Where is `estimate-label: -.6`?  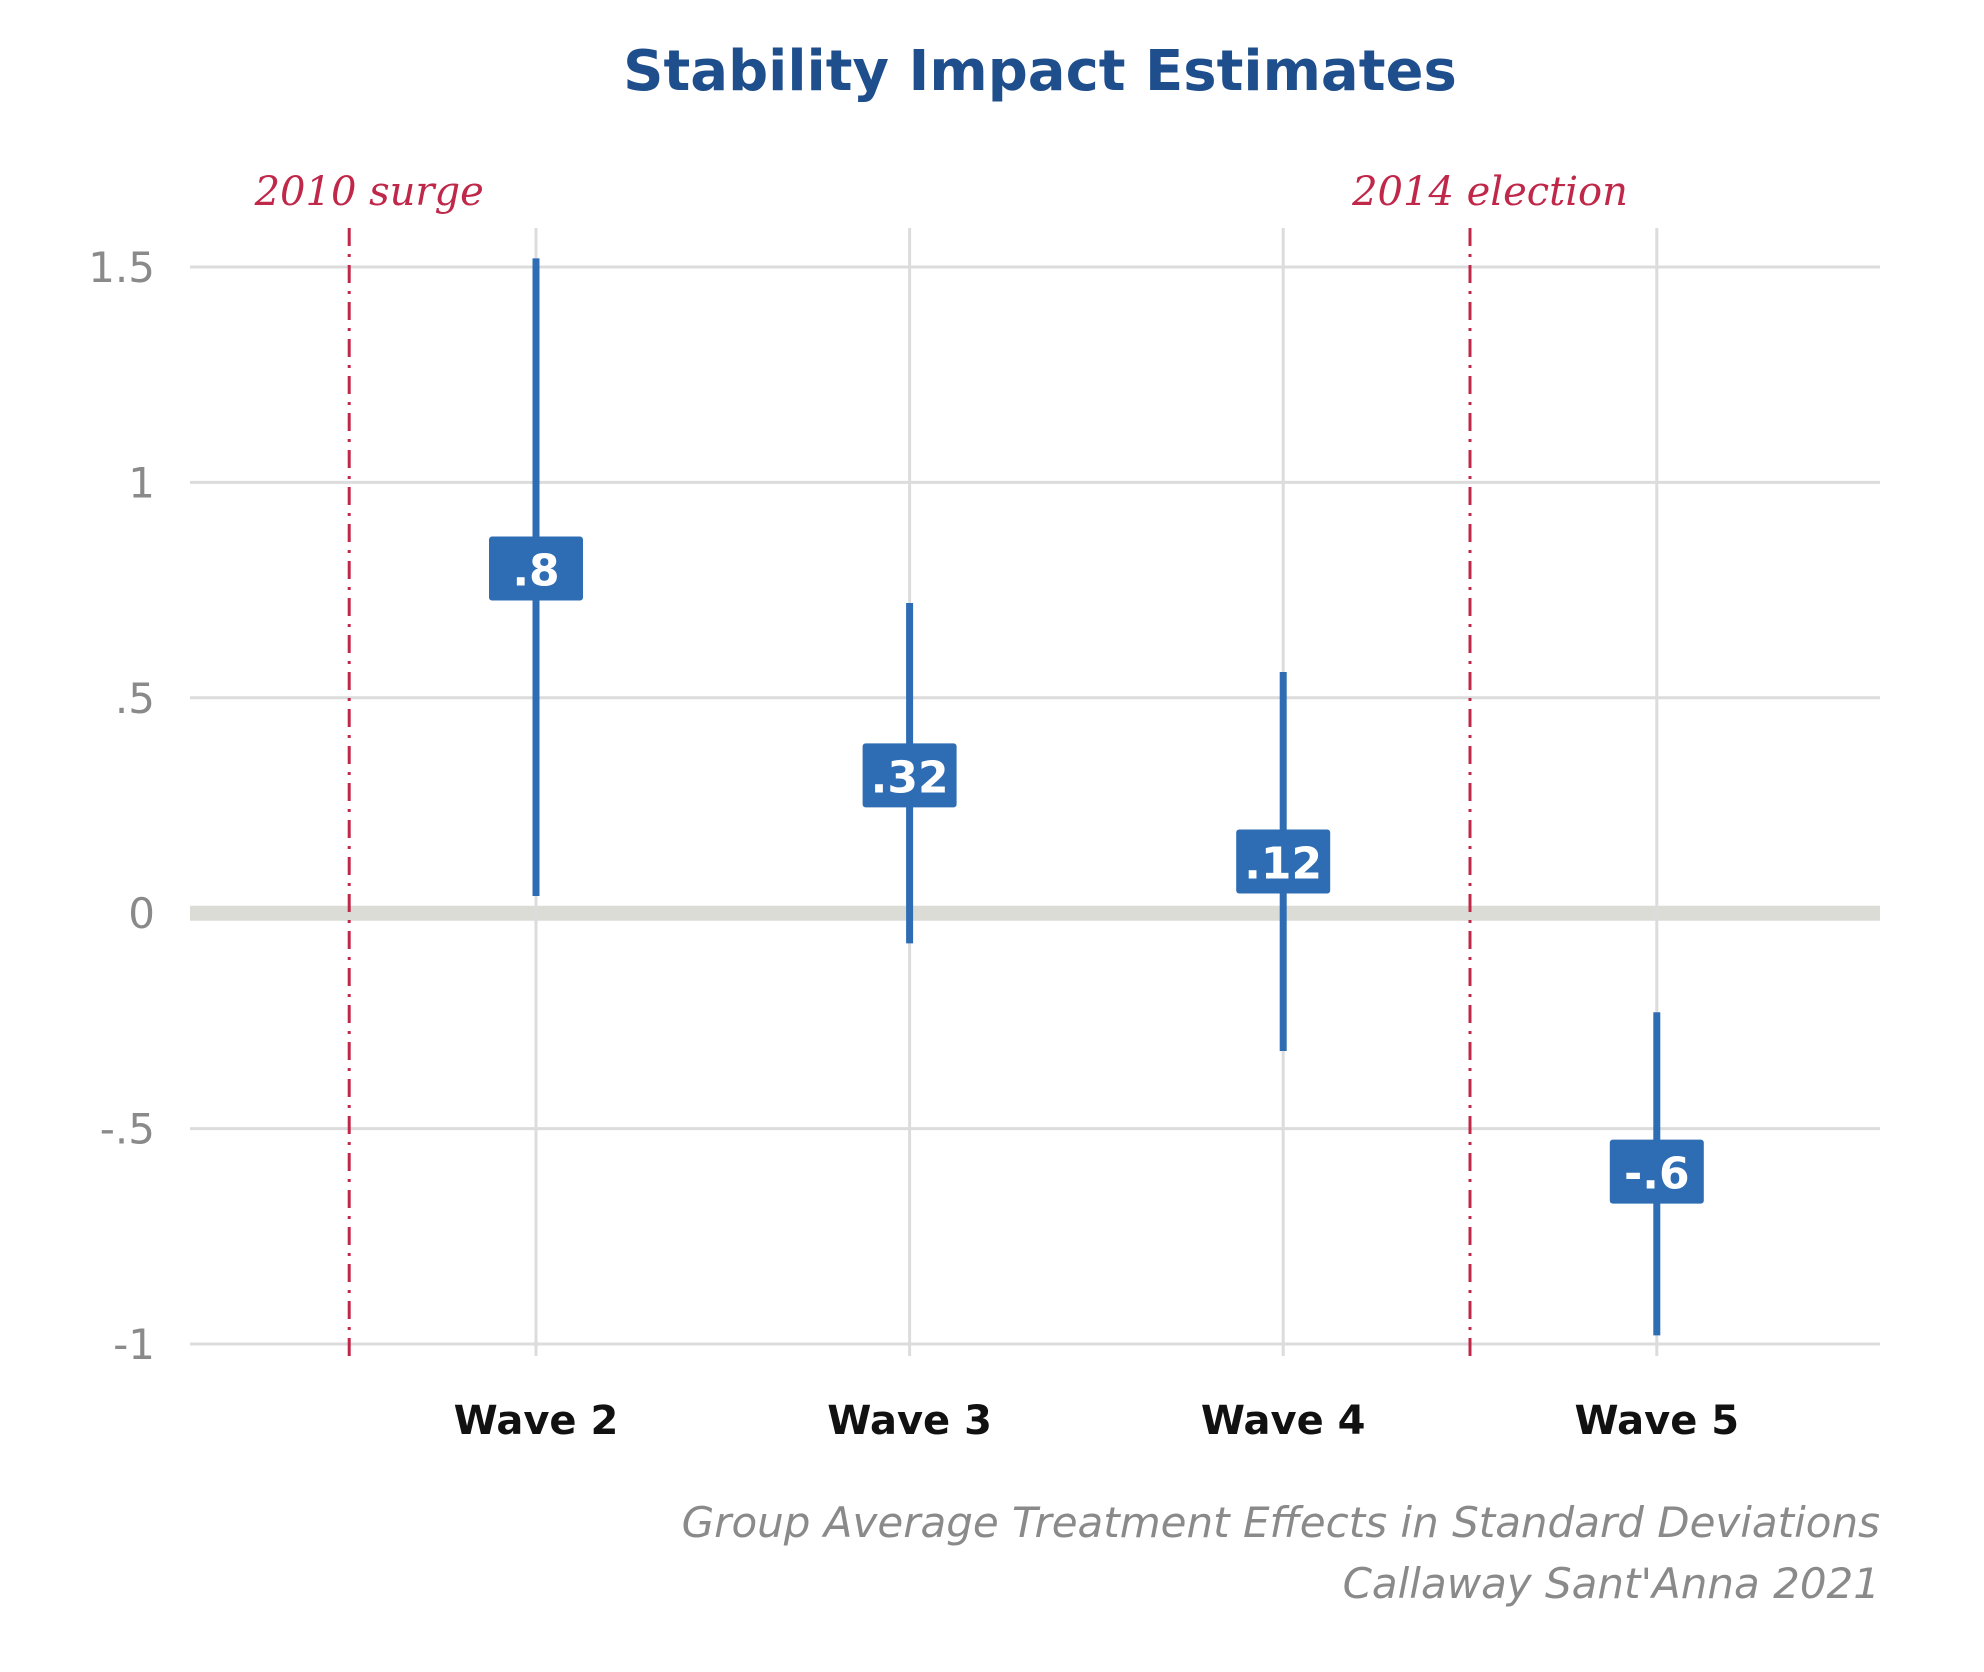 estimate-label: -.6 is located at coordinates (1657, 1174).